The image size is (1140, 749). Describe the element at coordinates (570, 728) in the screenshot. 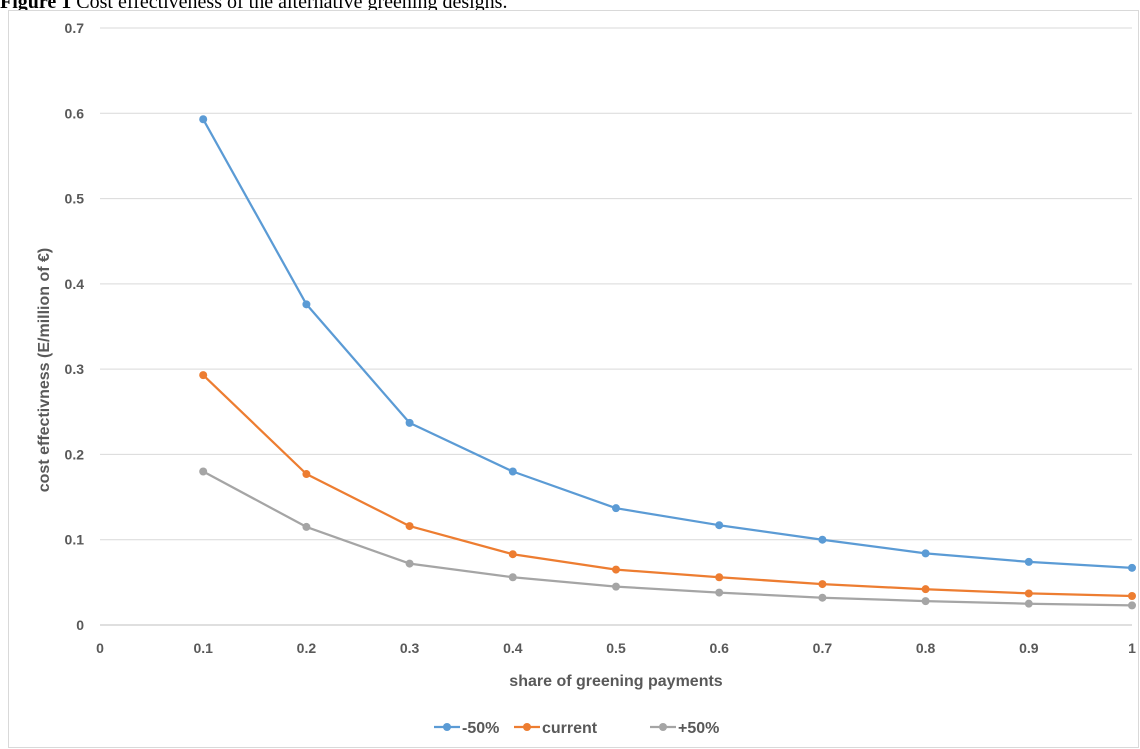

I see `legend-label: current` at that location.